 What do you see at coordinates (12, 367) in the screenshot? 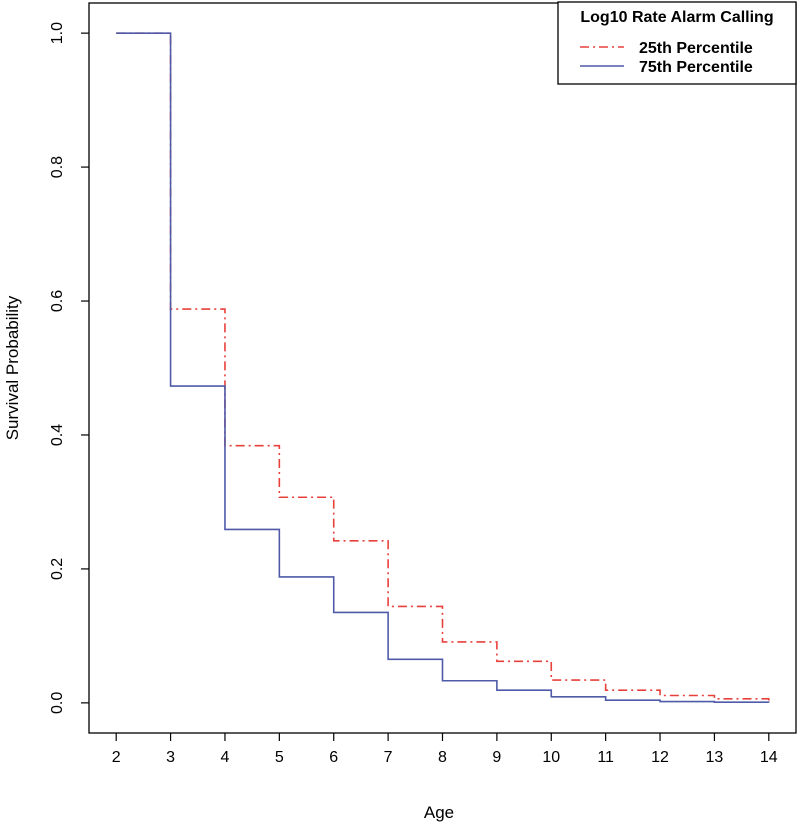
I see `y-axis-title: Survival Probability` at bounding box center [12, 367].